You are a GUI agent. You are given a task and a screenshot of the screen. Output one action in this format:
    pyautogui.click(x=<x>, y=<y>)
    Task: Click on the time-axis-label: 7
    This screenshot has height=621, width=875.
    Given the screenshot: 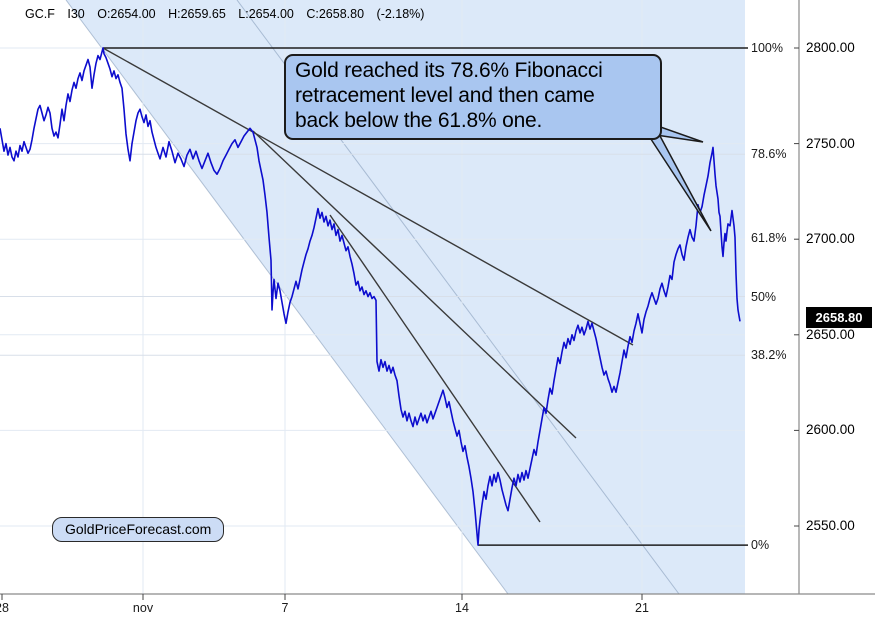 What is the action you would take?
    pyautogui.click(x=285, y=608)
    